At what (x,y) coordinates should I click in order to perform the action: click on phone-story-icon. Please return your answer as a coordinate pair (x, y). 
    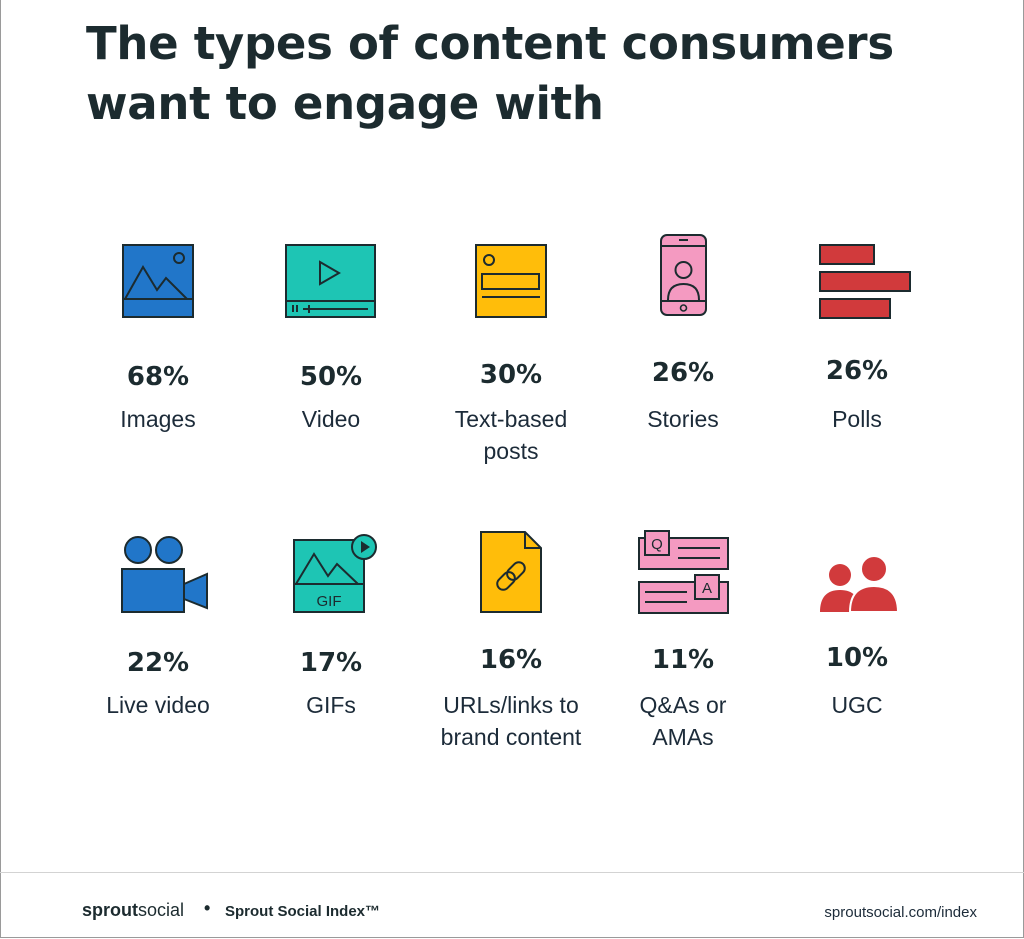
    Looking at the image, I should click on (683, 275).